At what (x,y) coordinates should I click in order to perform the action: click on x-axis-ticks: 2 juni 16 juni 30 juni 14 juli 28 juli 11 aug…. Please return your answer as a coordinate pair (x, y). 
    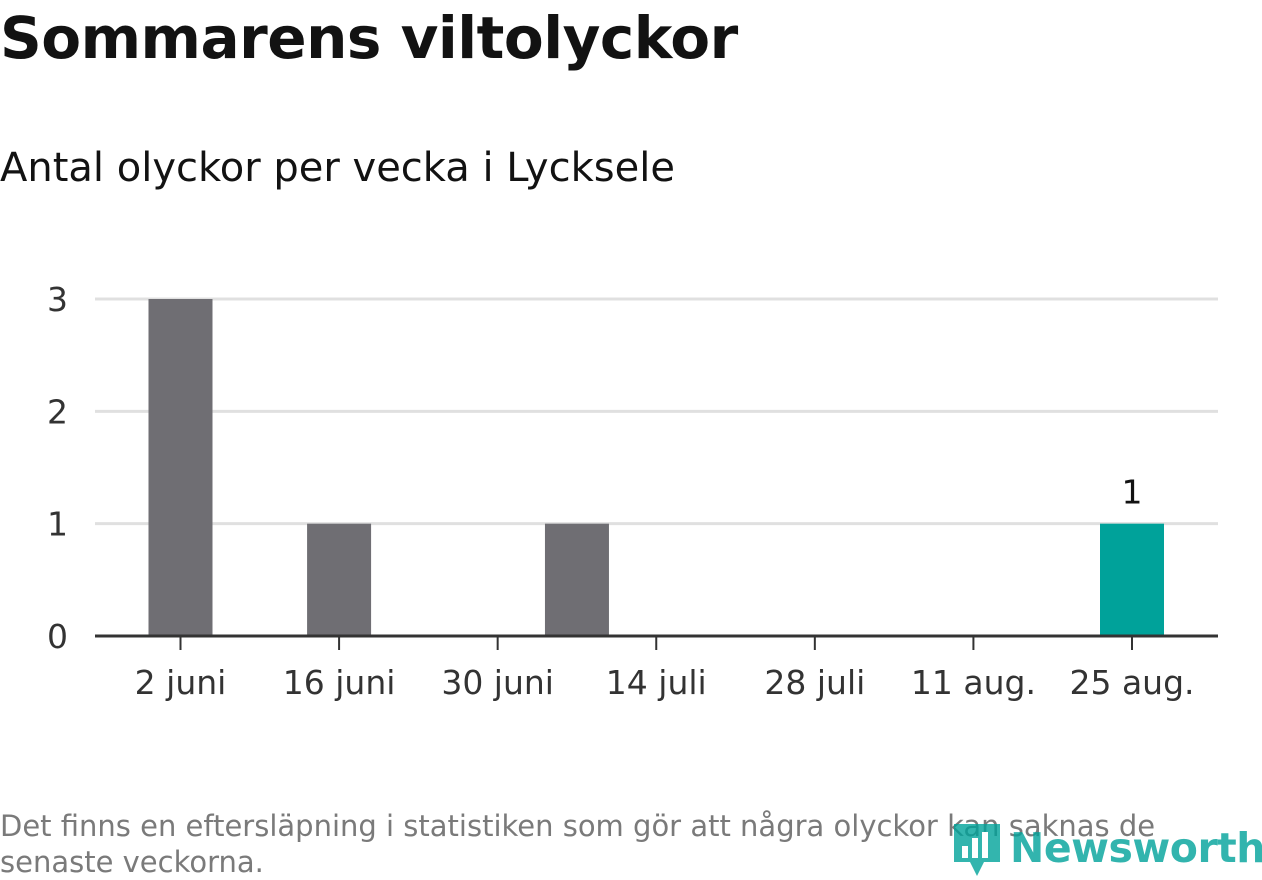
    Looking at the image, I should click on (665, 669).